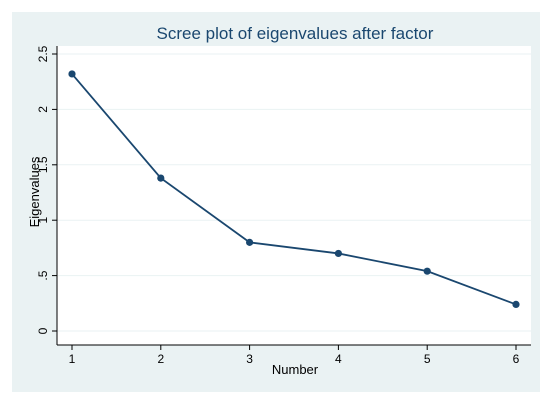 This screenshot has height=409, width=550. Describe the element at coordinates (295, 33) in the screenshot. I see `chart-title: Scree plot of eigenvalues after factor` at that location.